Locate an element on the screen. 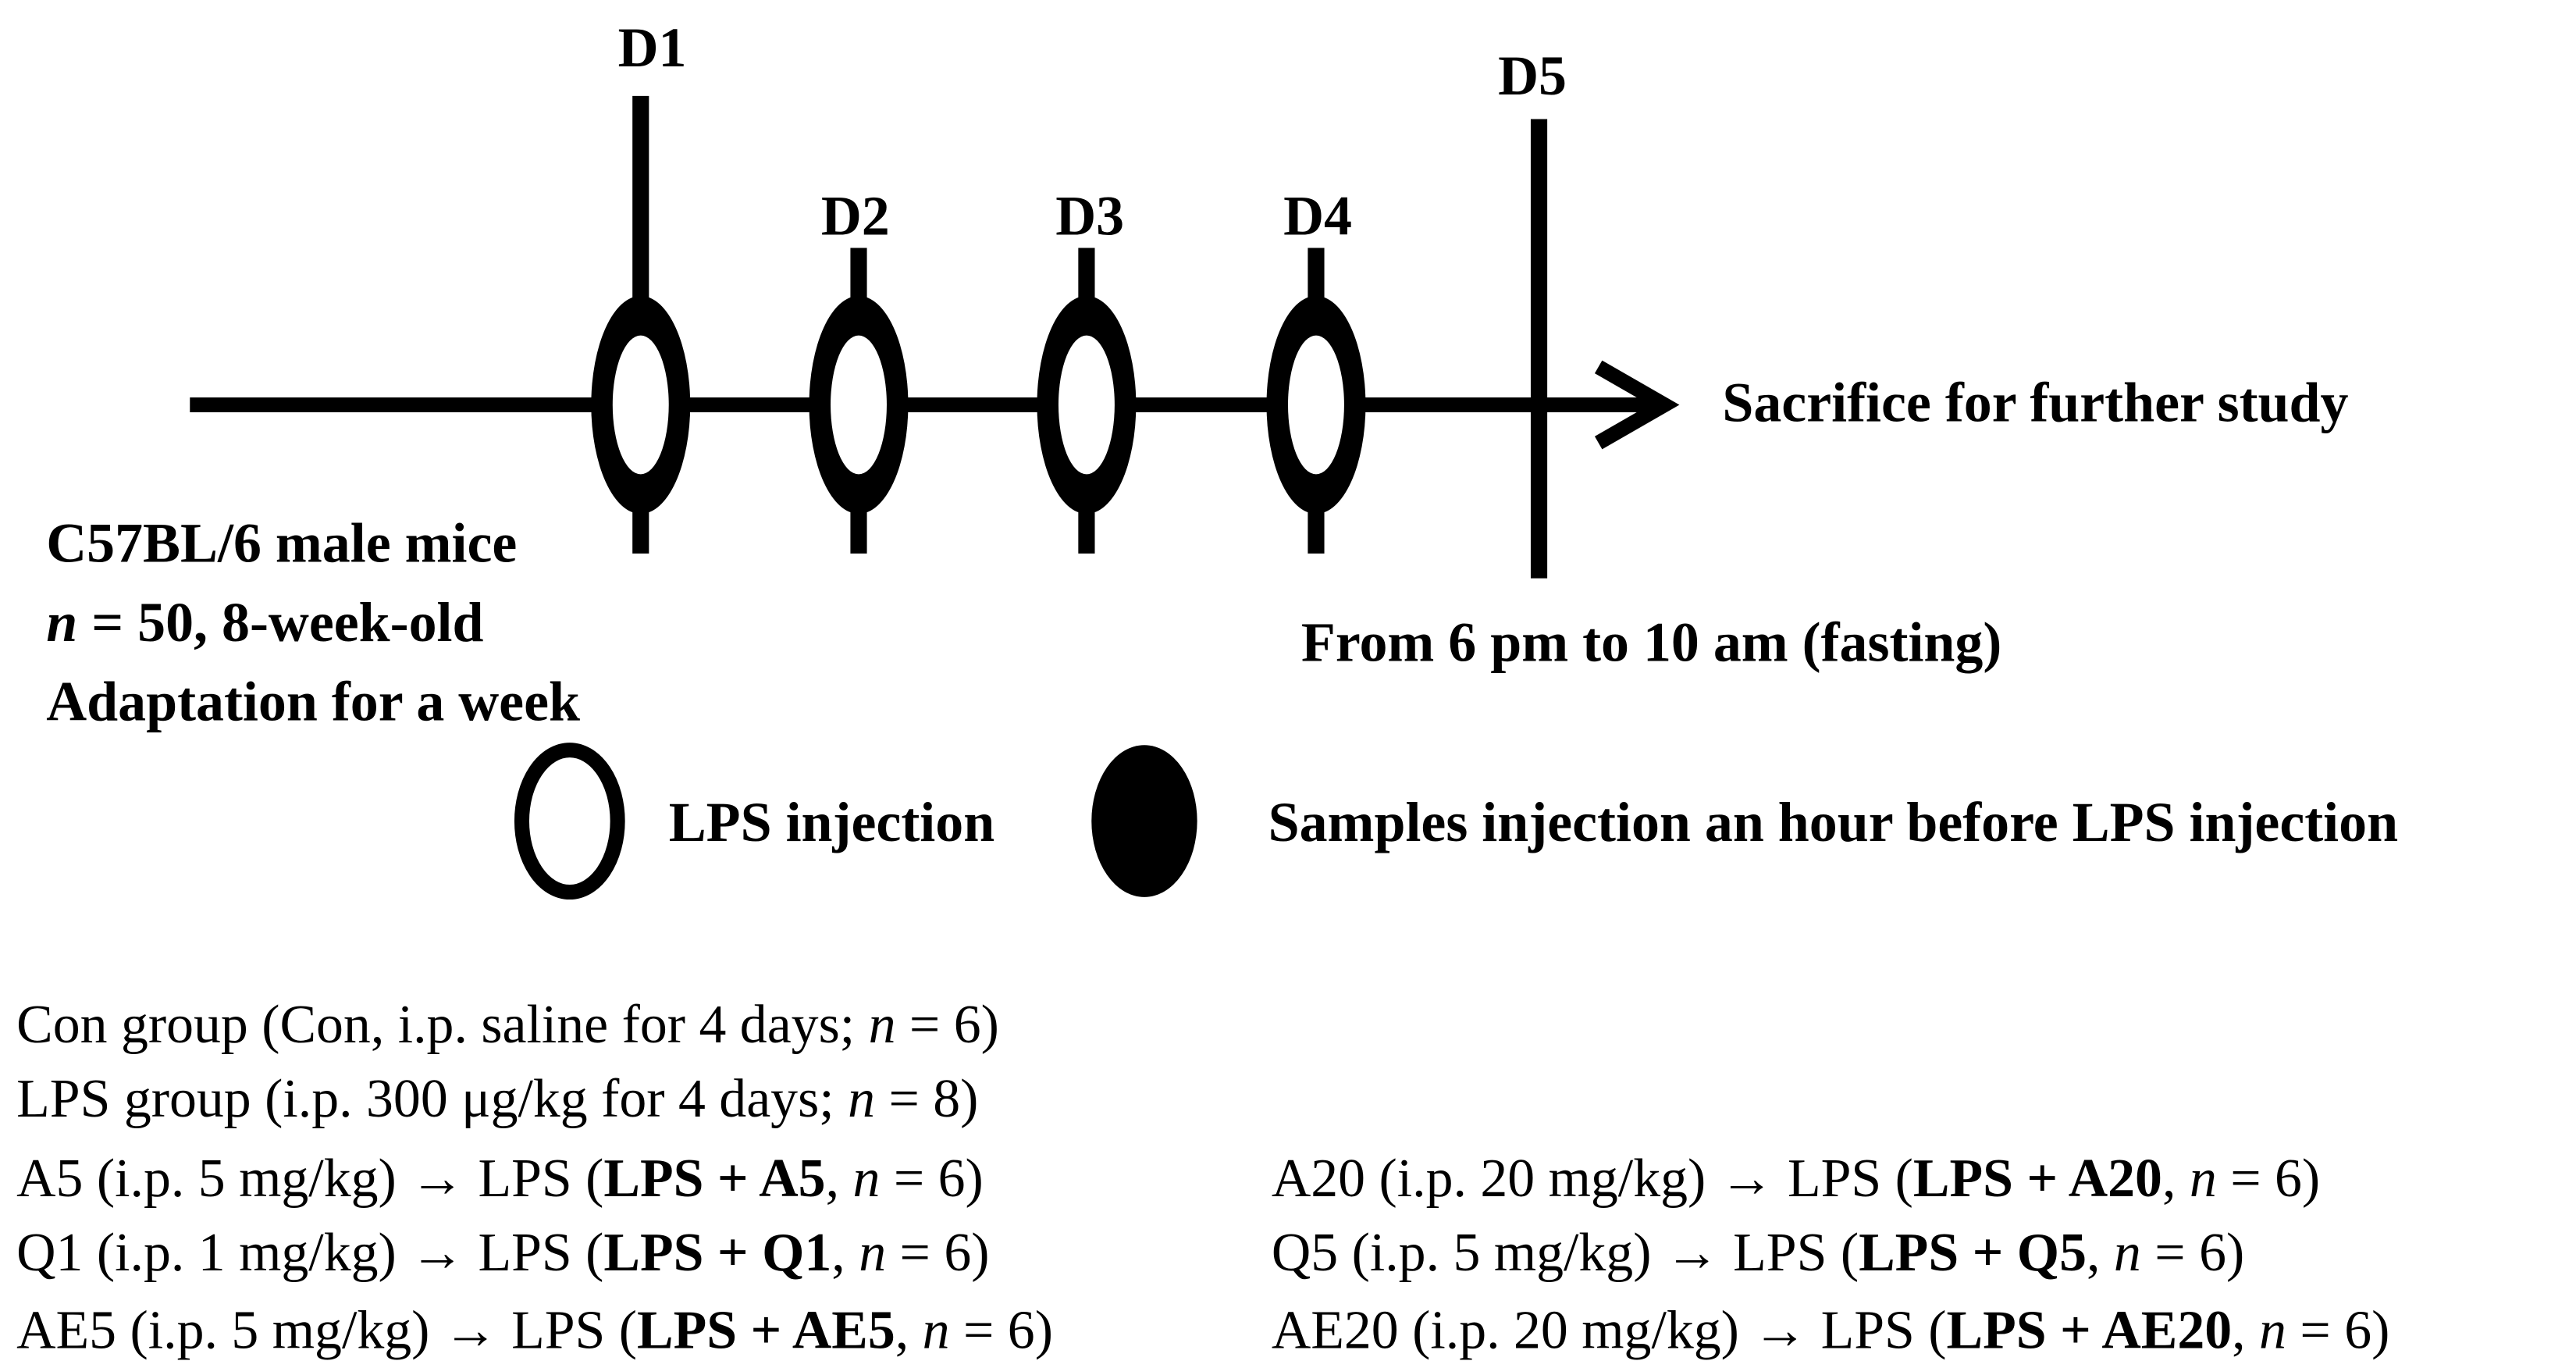 The width and height of the screenshot is (2576, 1368). text-run: C57BL/6 male mice is located at coordinates (281, 542).